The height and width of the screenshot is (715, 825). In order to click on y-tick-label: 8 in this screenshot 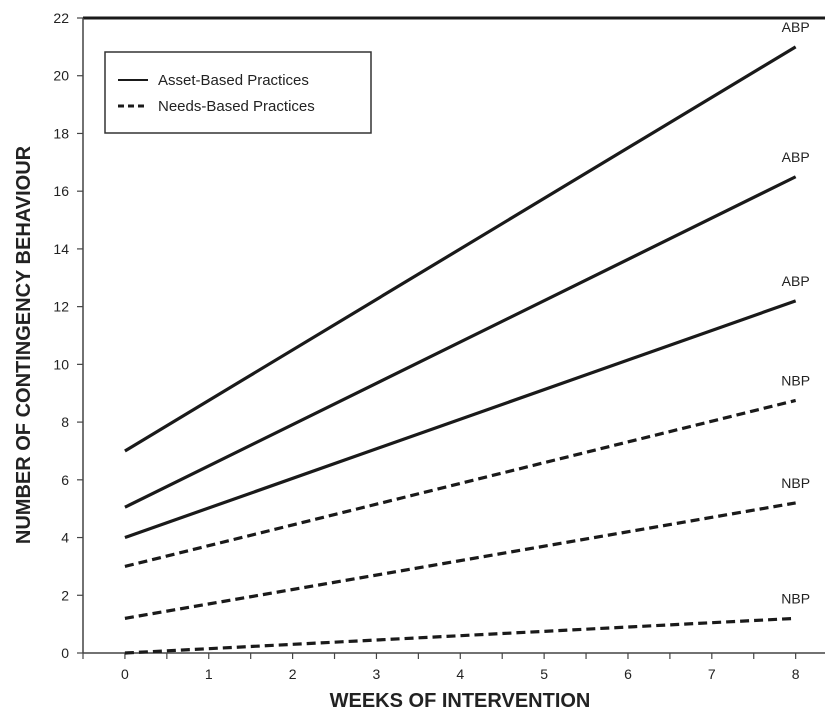, I will do `click(65, 422)`.